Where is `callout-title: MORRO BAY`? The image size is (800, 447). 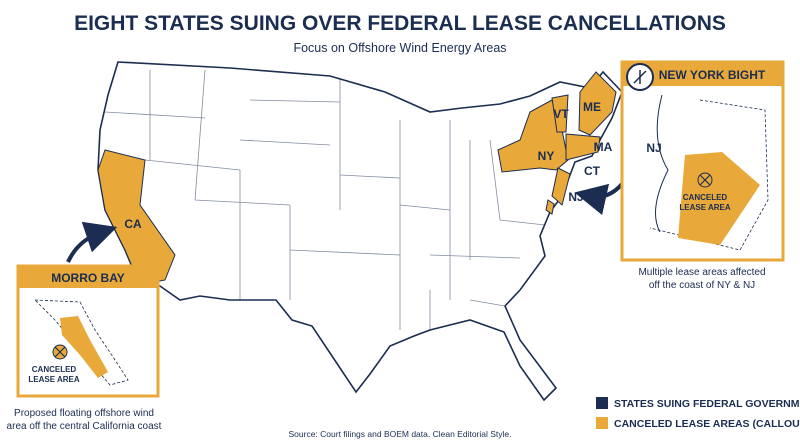
callout-title: MORRO BAY is located at coordinates (88, 278).